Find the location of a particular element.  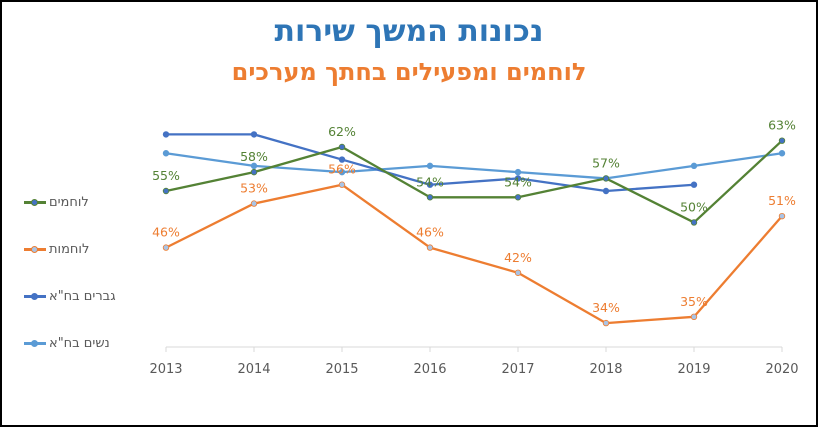

x-tick-label: 2017 is located at coordinates (517, 369).